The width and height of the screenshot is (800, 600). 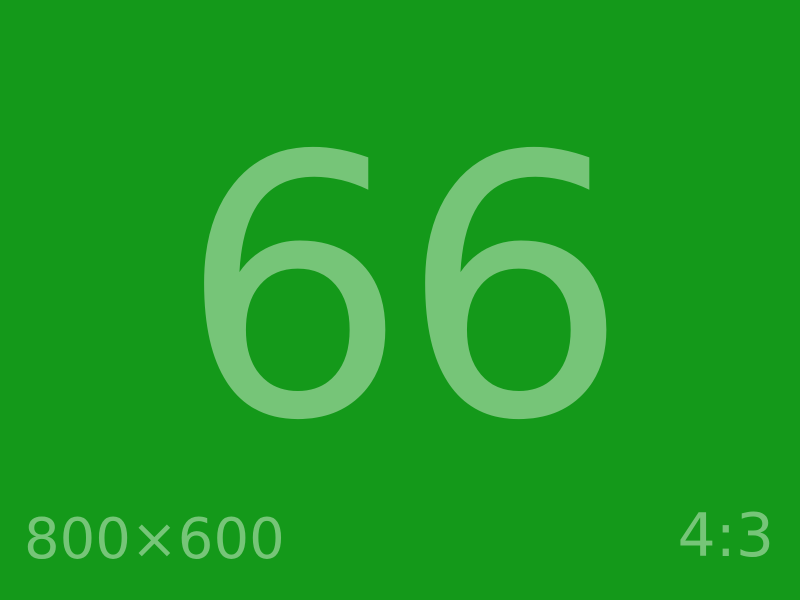 What do you see at coordinates (725, 536) in the screenshot?
I see `aspect-ratio-label: 4:3` at bounding box center [725, 536].